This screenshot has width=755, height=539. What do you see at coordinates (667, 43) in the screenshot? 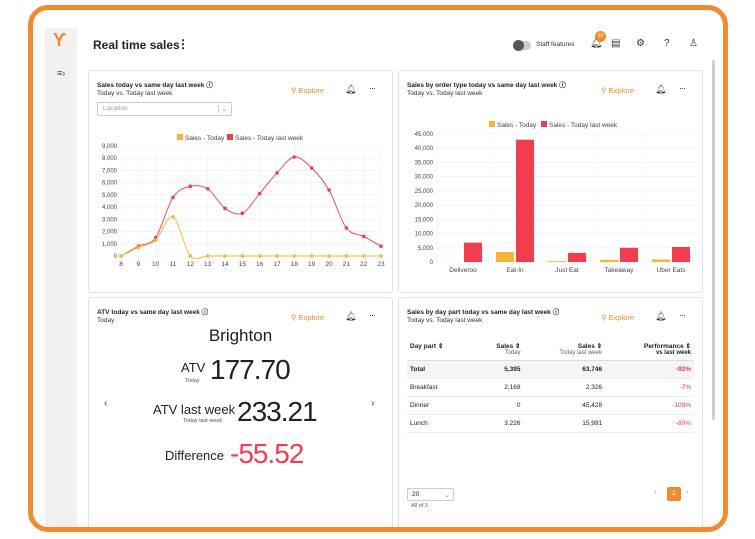
I see `help-icon: ?` at bounding box center [667, 43].